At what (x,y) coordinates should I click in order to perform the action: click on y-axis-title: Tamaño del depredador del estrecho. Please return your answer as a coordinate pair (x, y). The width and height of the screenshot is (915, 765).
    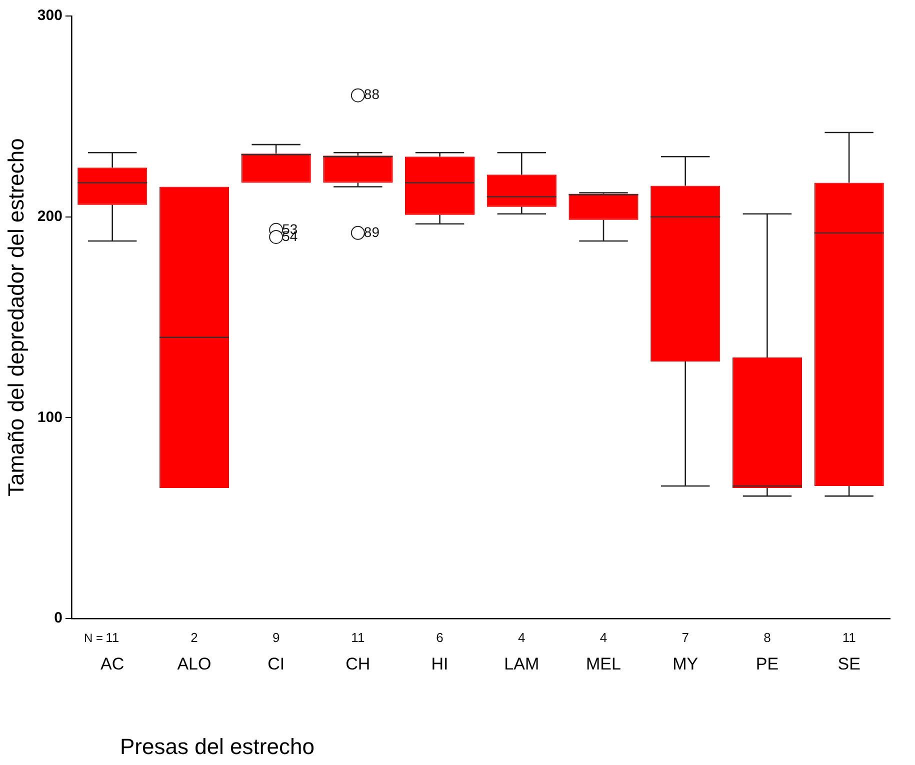
    Looking at the image, I should click on (15, 317).